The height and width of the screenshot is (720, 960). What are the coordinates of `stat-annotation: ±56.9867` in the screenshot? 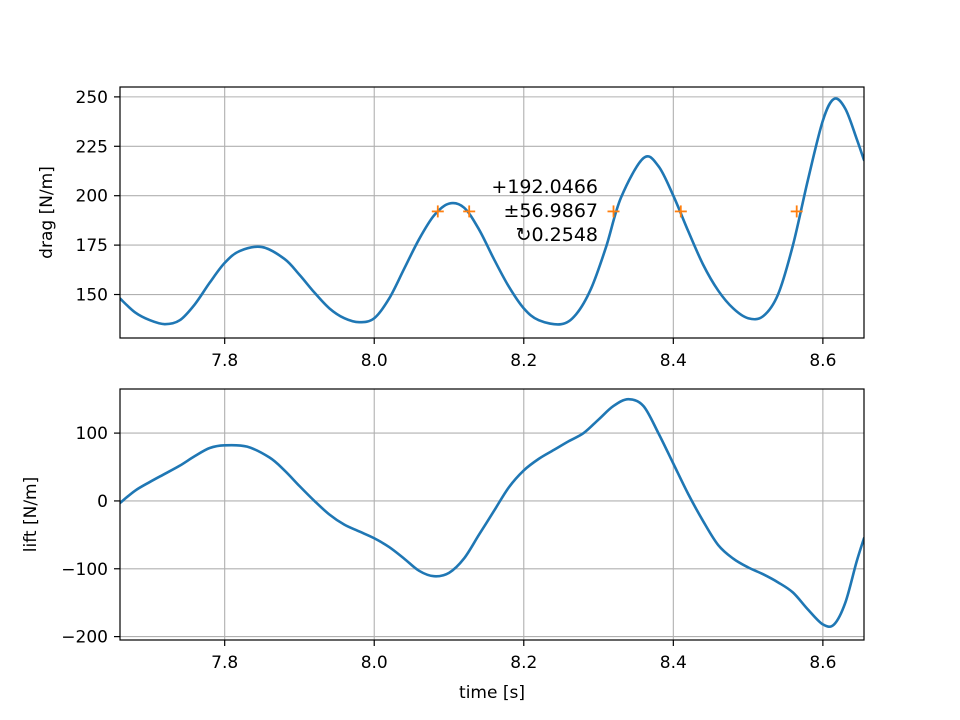 It's located at (551, 211).